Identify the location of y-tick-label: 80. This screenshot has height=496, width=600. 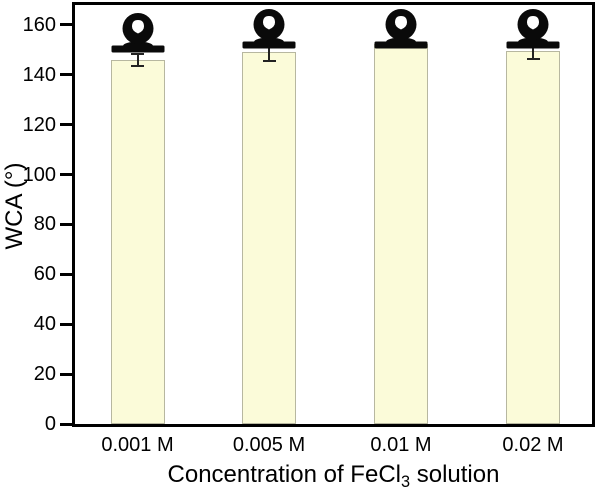
(44, 224).